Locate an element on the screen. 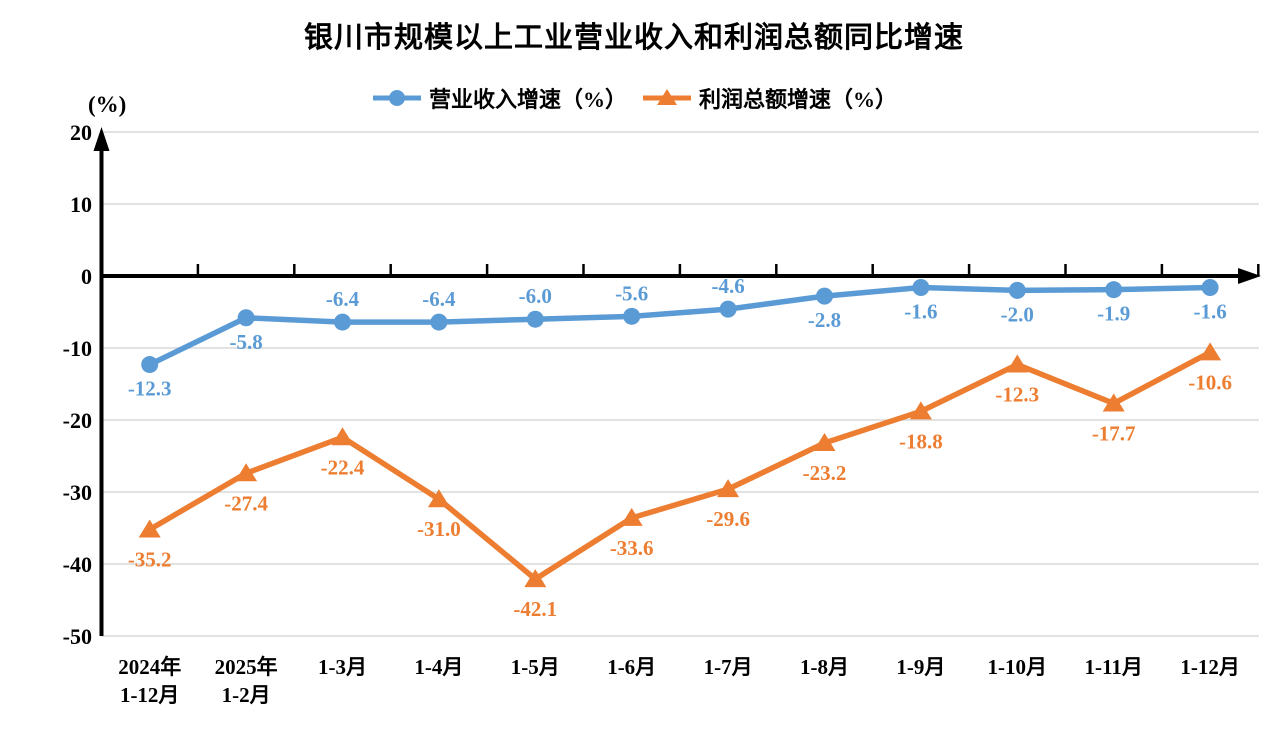 The width and height of the screenshot is (1268, 746). data-label: -17.7 is located at coordinates (1114, 433).